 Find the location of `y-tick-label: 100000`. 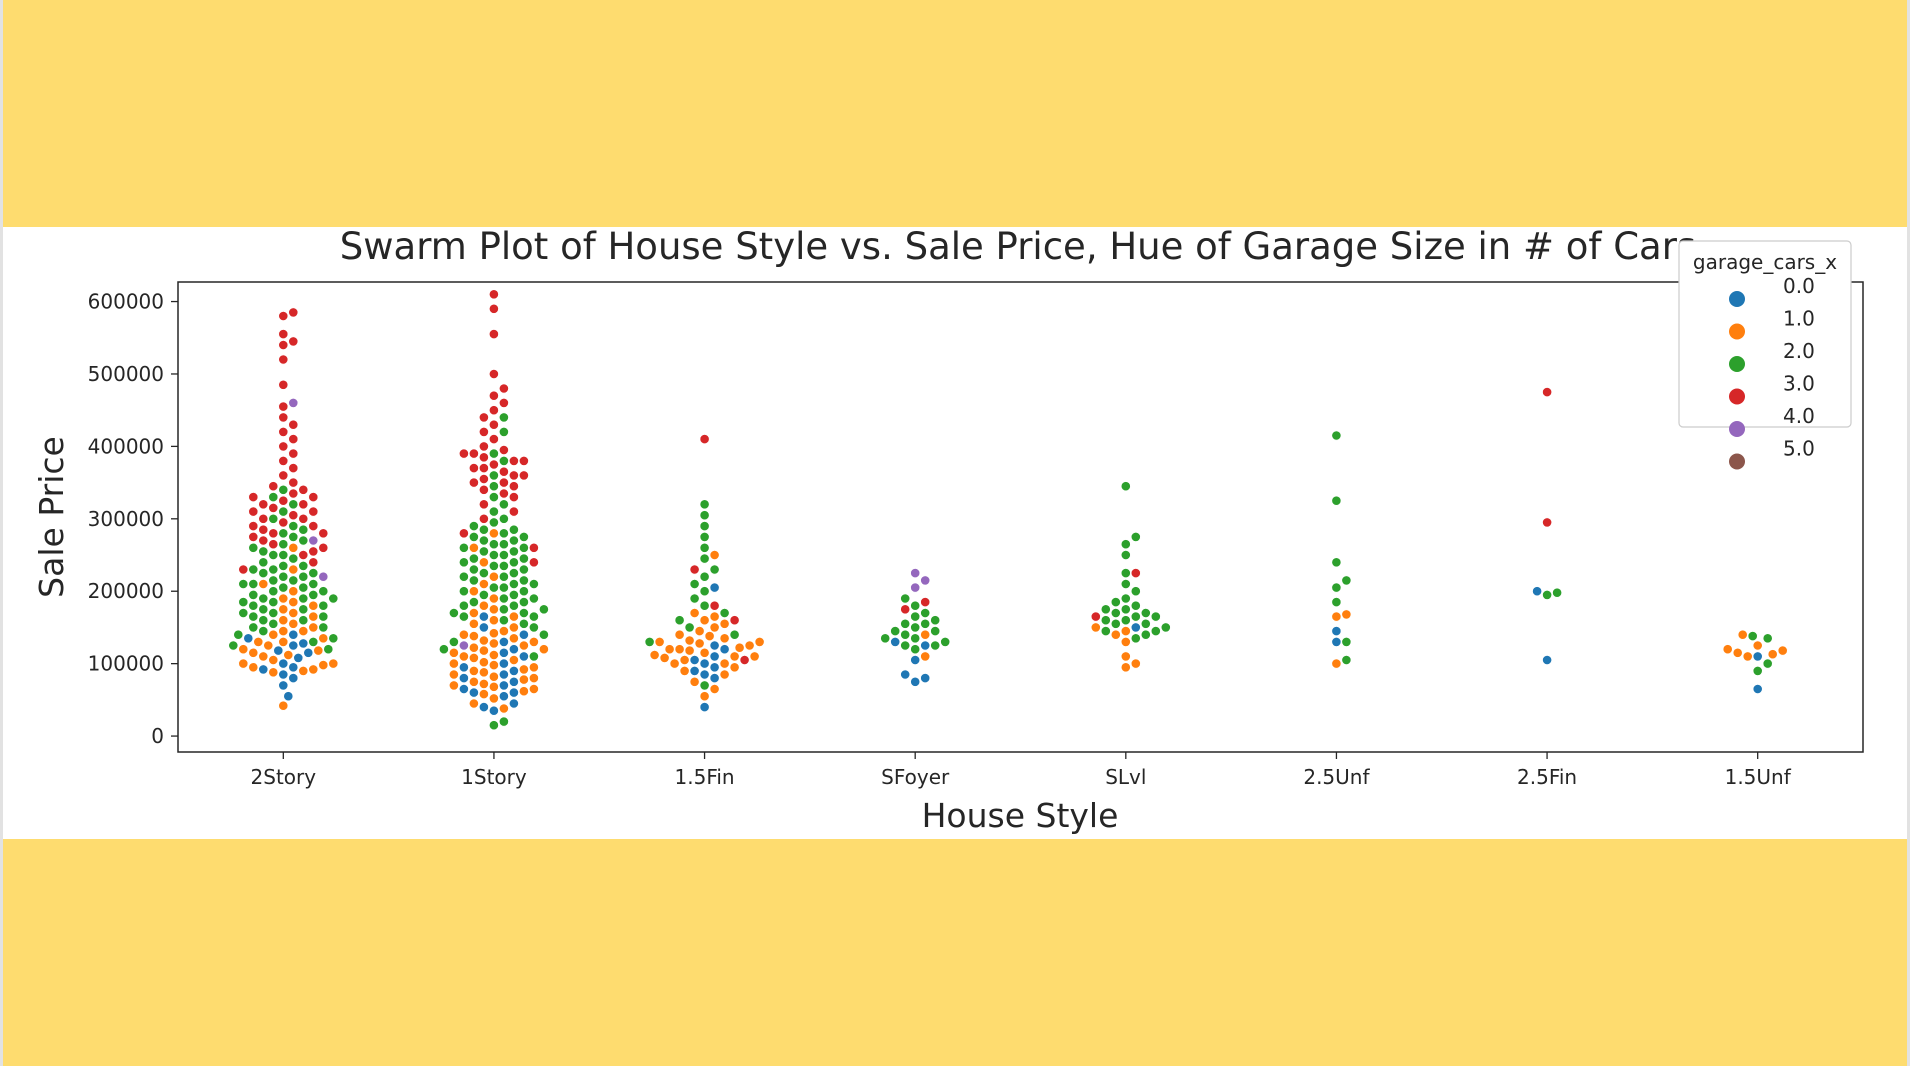

y-tick-label: 100000 is located at coordinates (126, 664).